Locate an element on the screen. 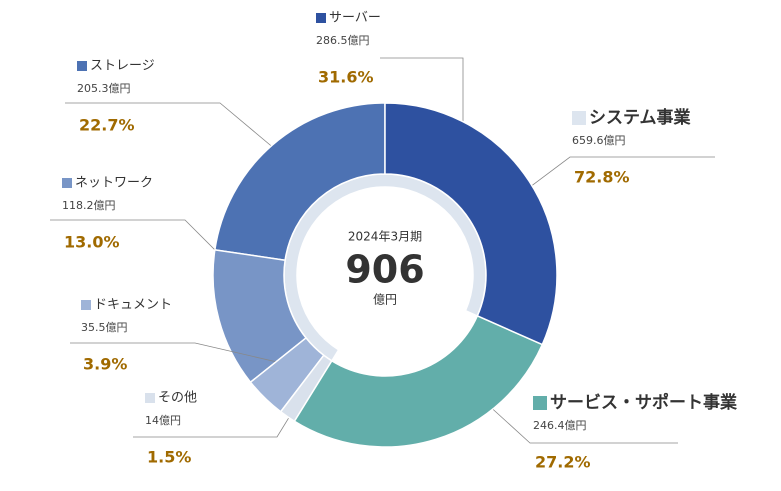 This screenshot has width=781, height=491. segment-percent: 13.0% is located at coordinates (92, 242).